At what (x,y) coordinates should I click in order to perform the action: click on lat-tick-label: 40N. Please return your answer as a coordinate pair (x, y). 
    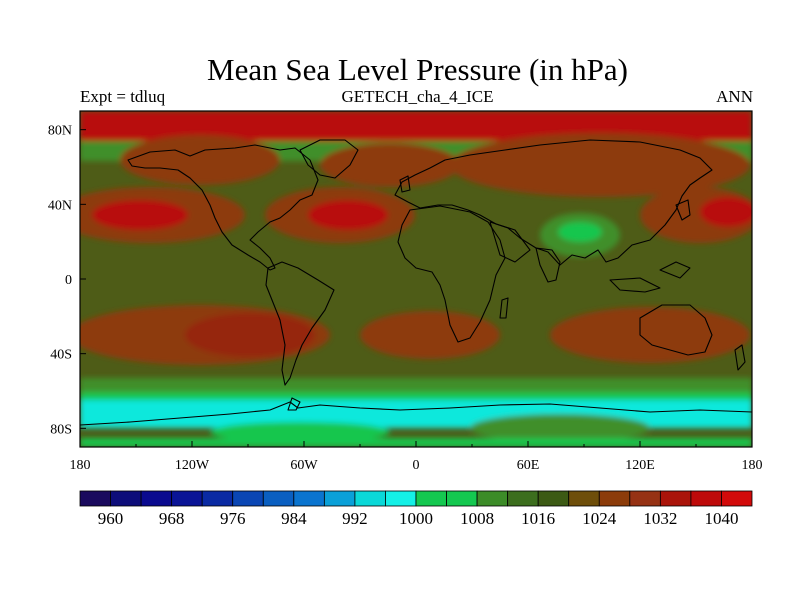
    Looking at the image, I should click on (60, 205).